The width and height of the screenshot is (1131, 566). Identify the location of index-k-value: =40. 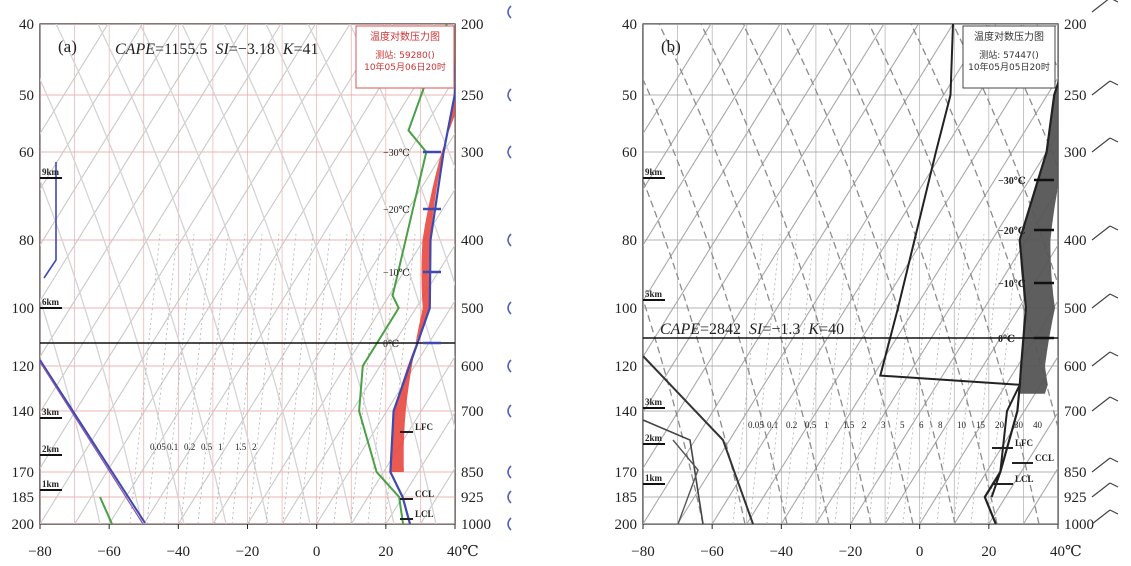
(831, 329).